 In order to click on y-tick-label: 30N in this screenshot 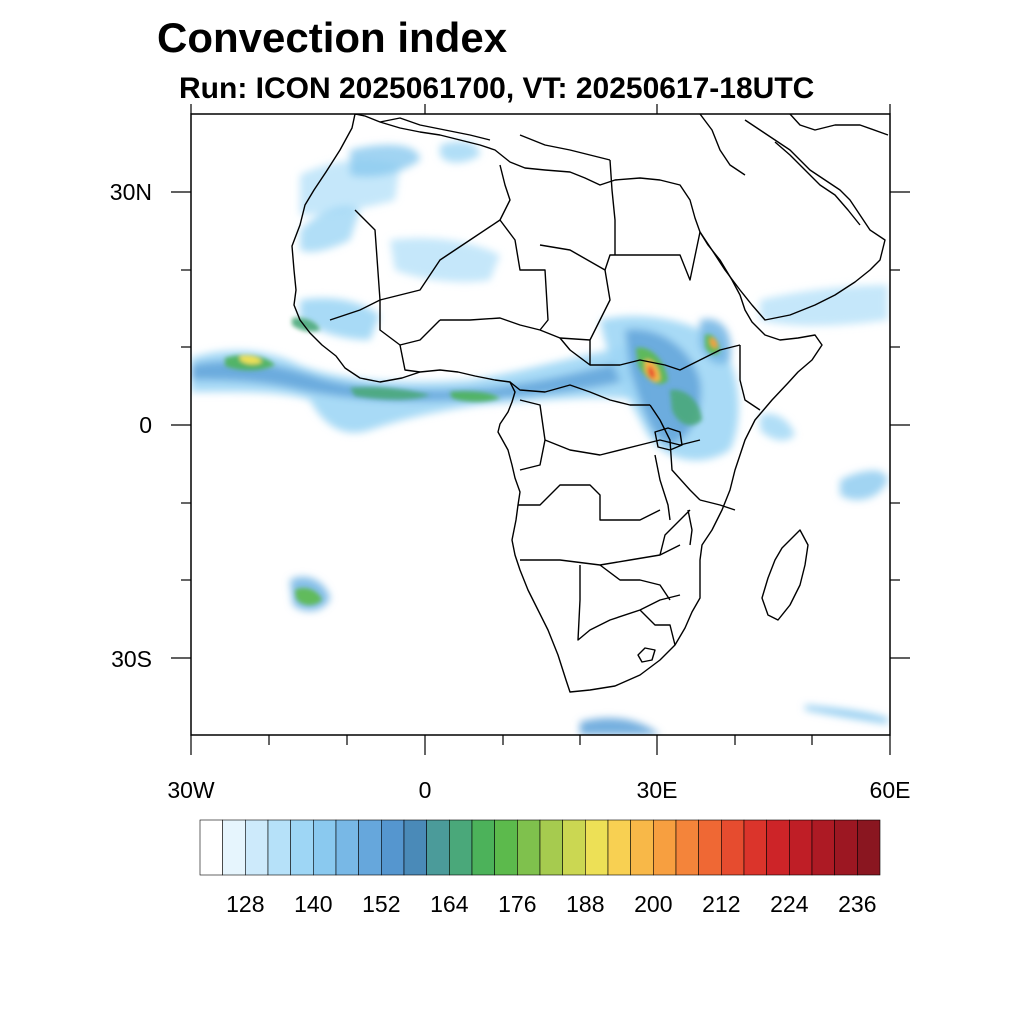, I will do `click(131, 192)`.